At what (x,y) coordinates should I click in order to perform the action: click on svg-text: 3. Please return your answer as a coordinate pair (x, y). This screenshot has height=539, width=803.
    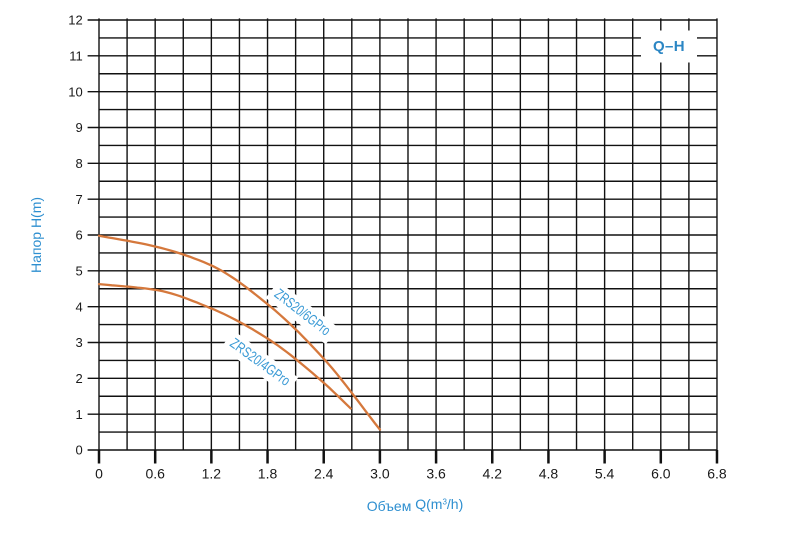
    Looking at the image, I should click on (78, 342).